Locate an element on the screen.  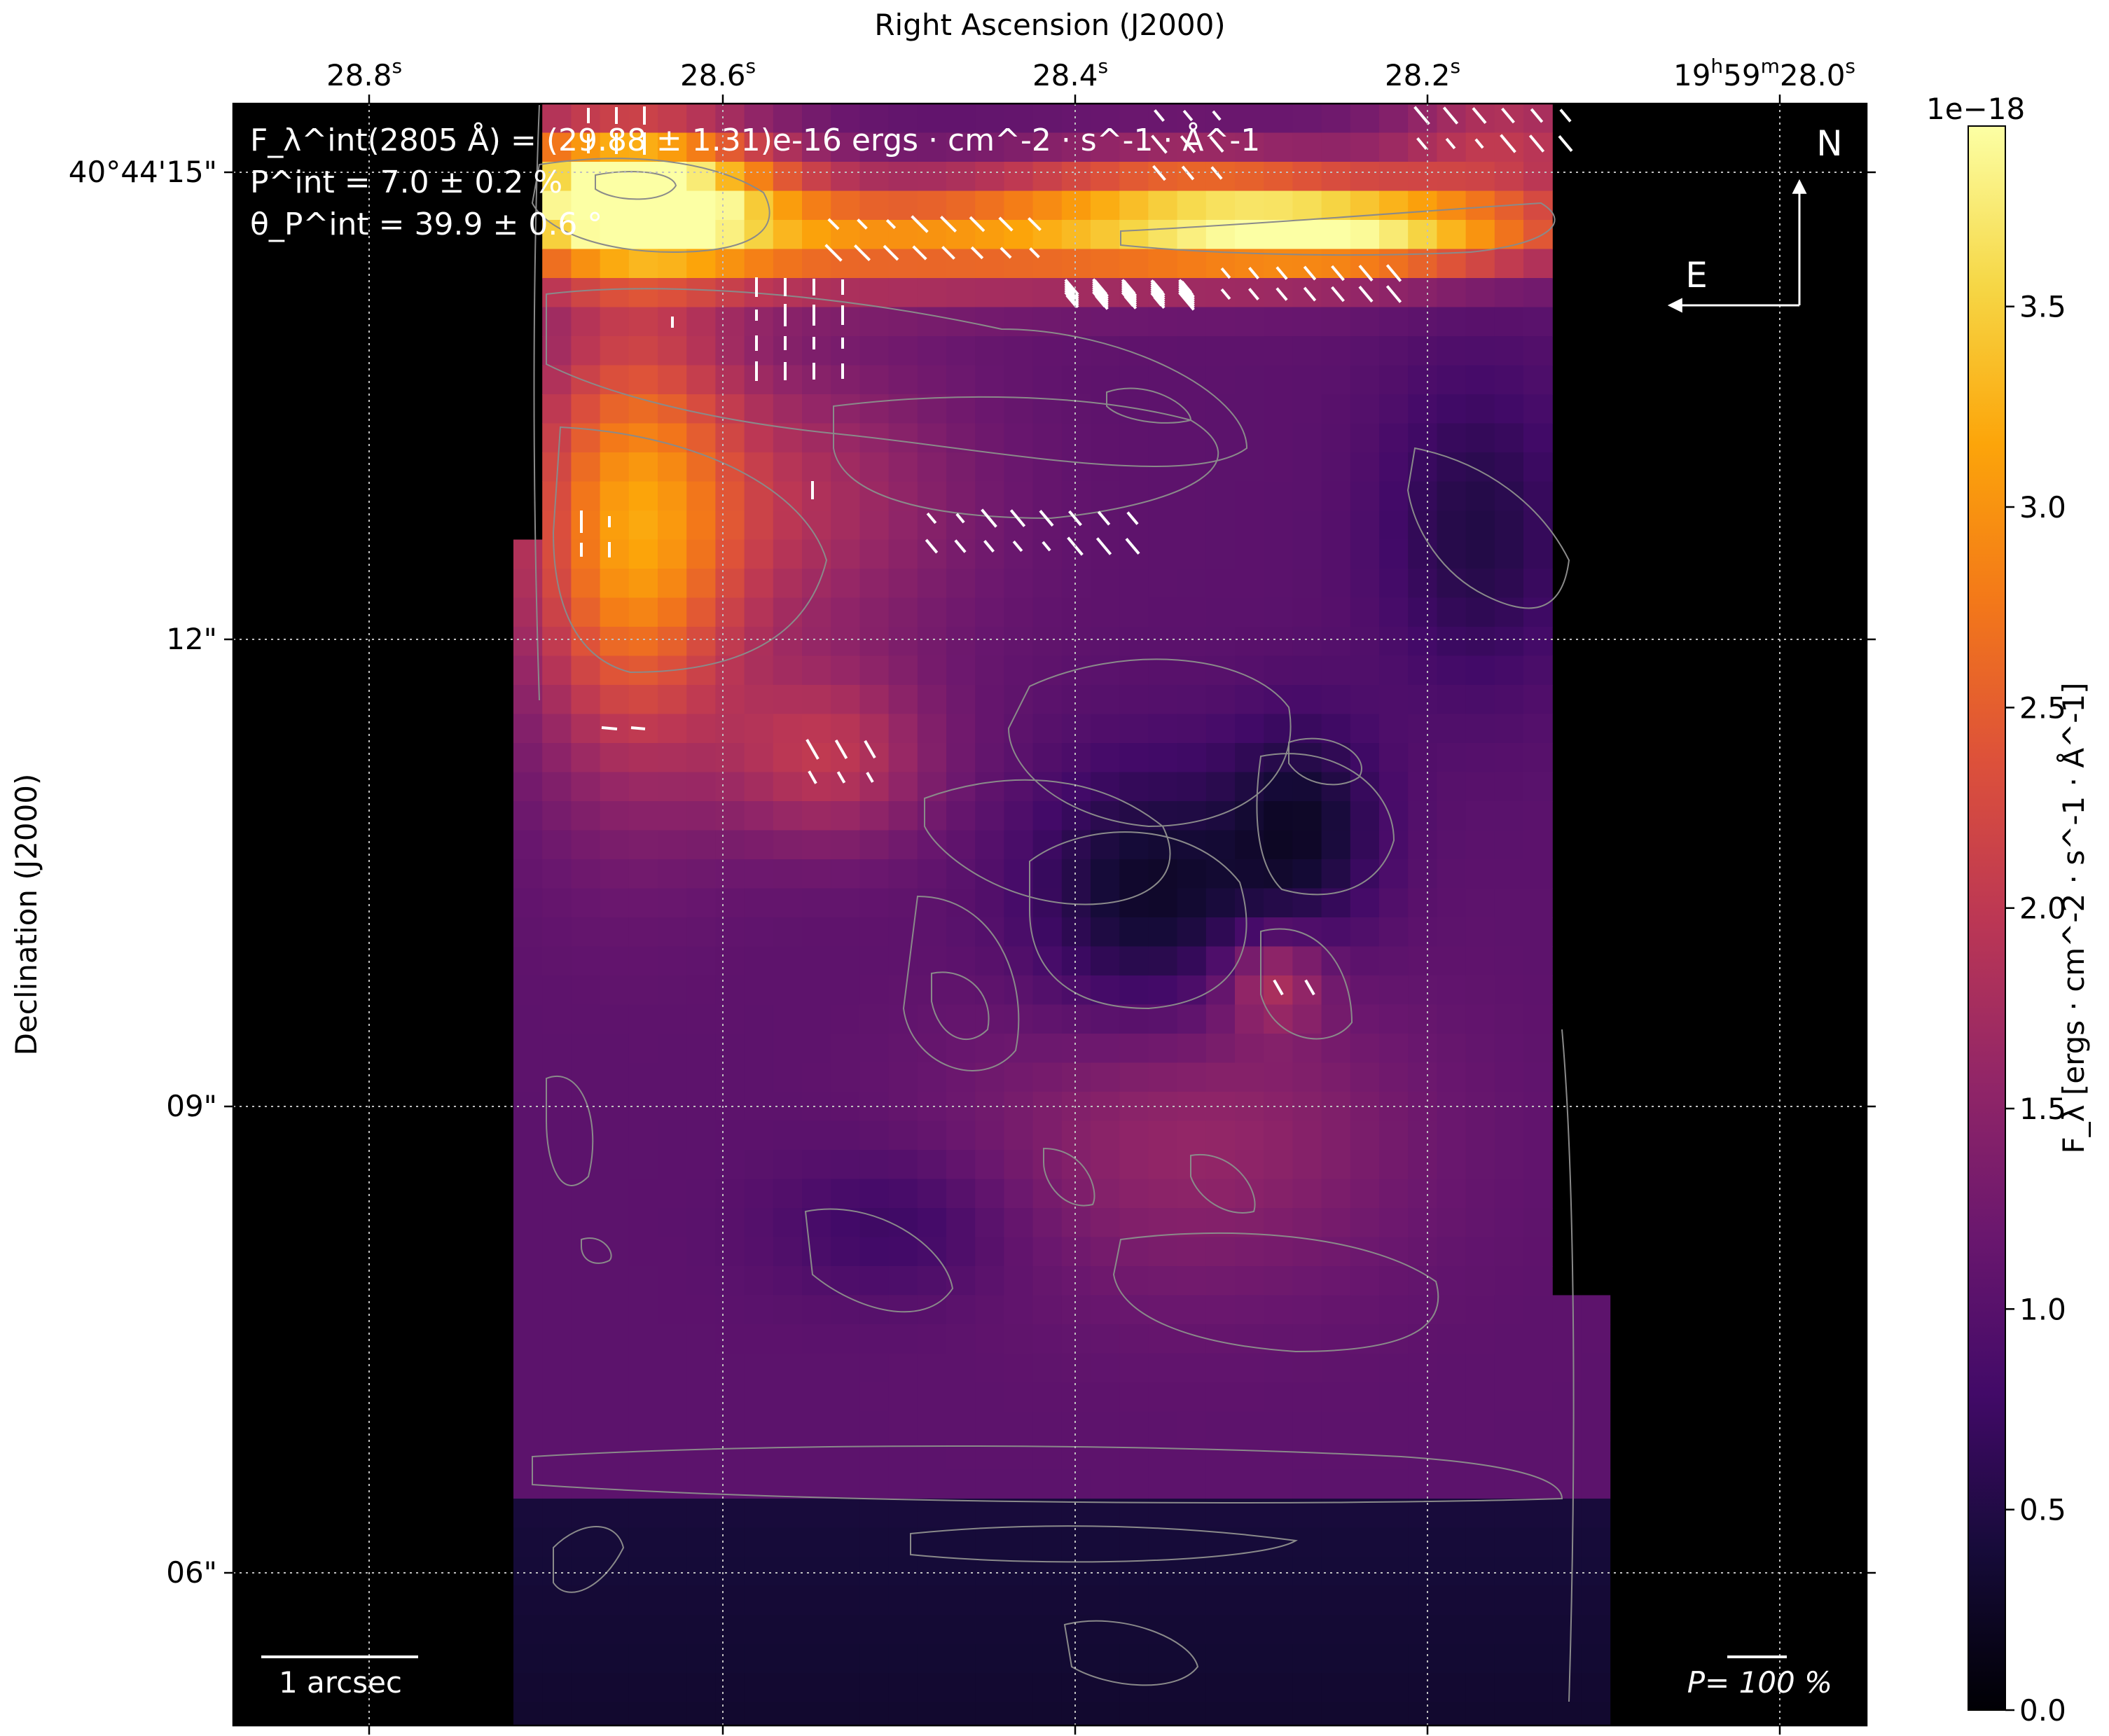
x-tick-label-2: 28.4s is located at coordinates (1070, 74).